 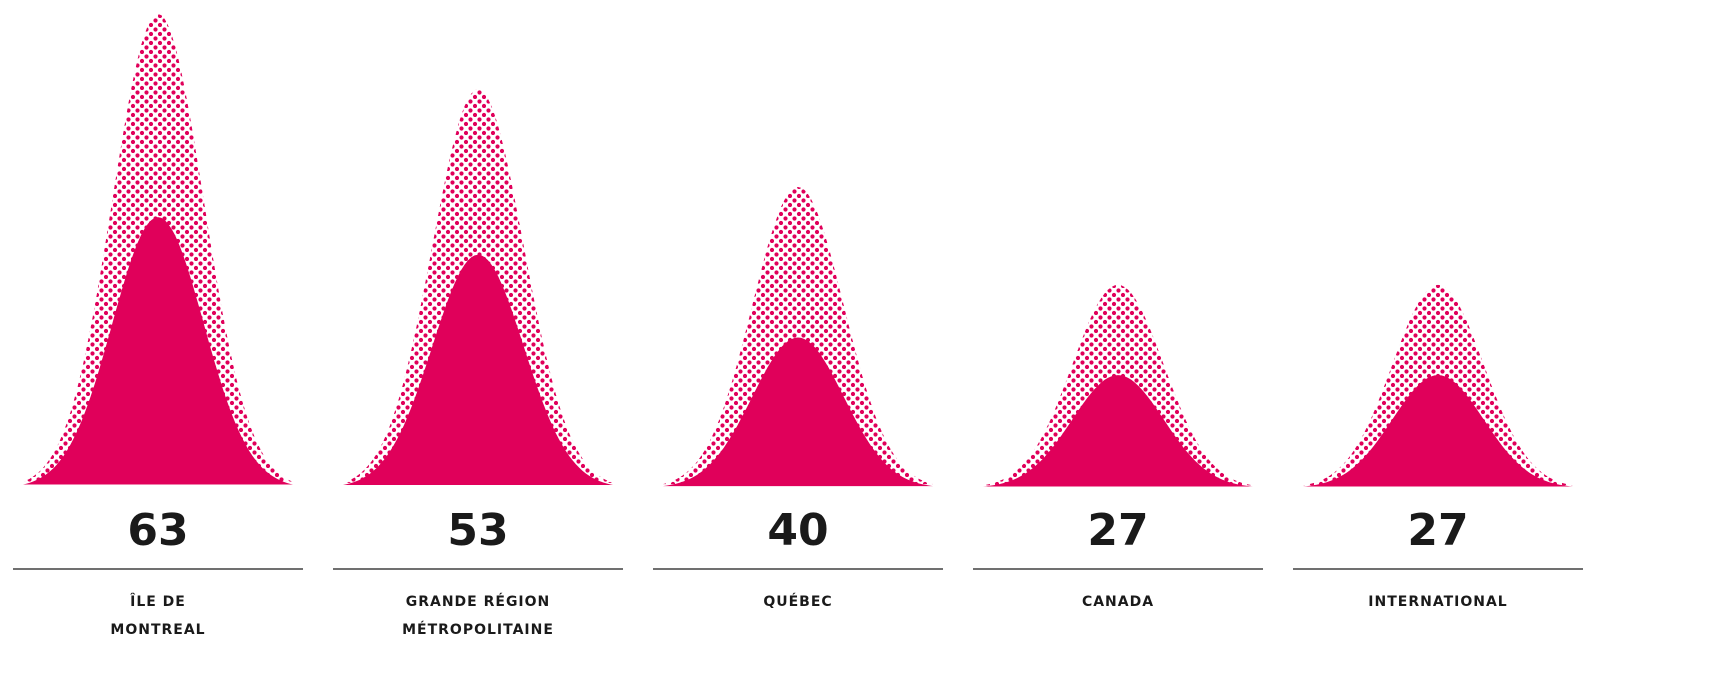 What do you see at coordinates (158, 601) in the screenshot?
I see `category-label: ÎLE DE` at bounding box center [158, 601].